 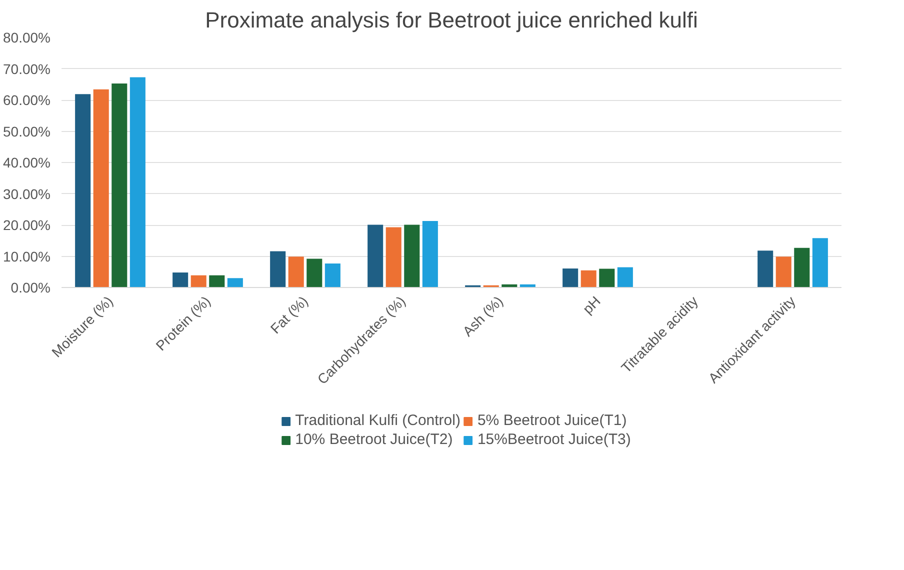 What do you see at coordinates (26, 68) in the screenshot?
I see `y-tick-label: 70.00%` at bounding box center [26, 68].